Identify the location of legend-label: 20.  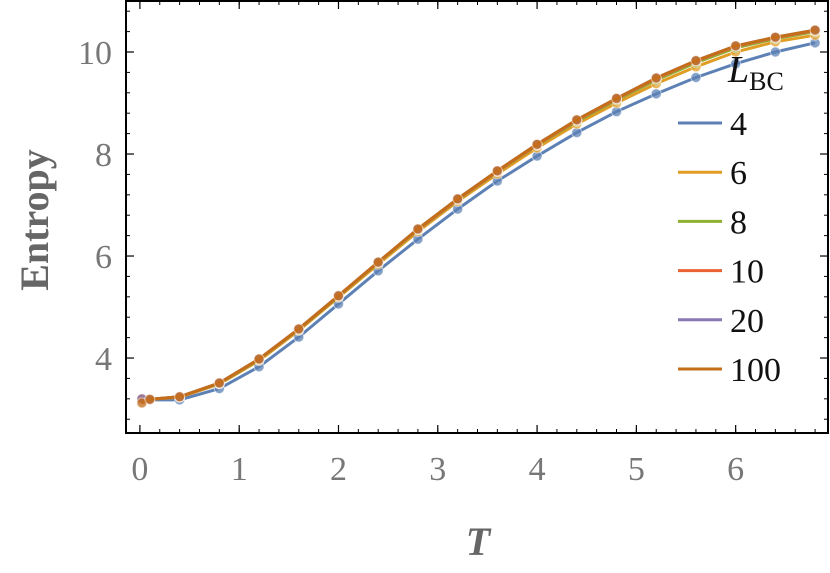
(747, 321).